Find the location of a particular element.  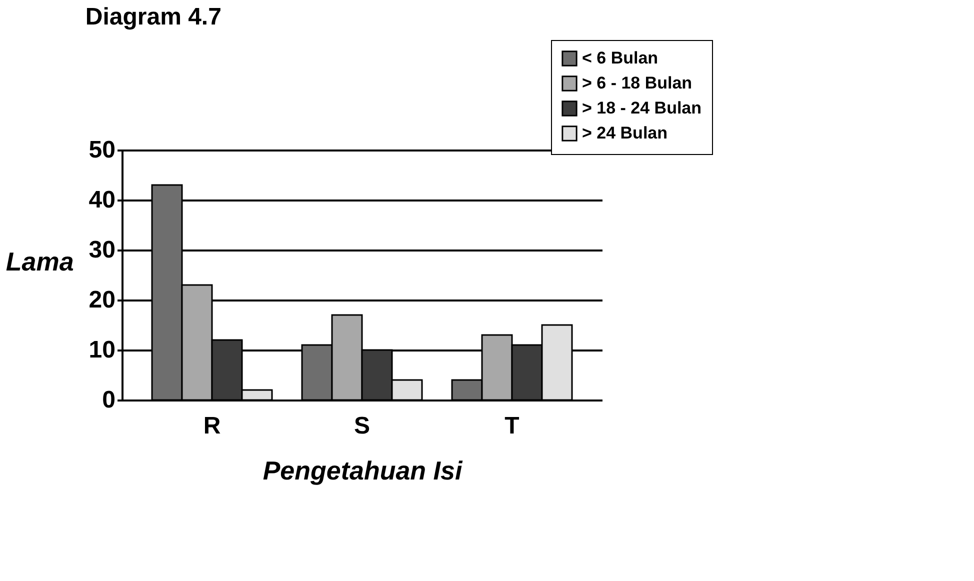

legend-label: < 6 Bulan is located at coordinates (620, 58).